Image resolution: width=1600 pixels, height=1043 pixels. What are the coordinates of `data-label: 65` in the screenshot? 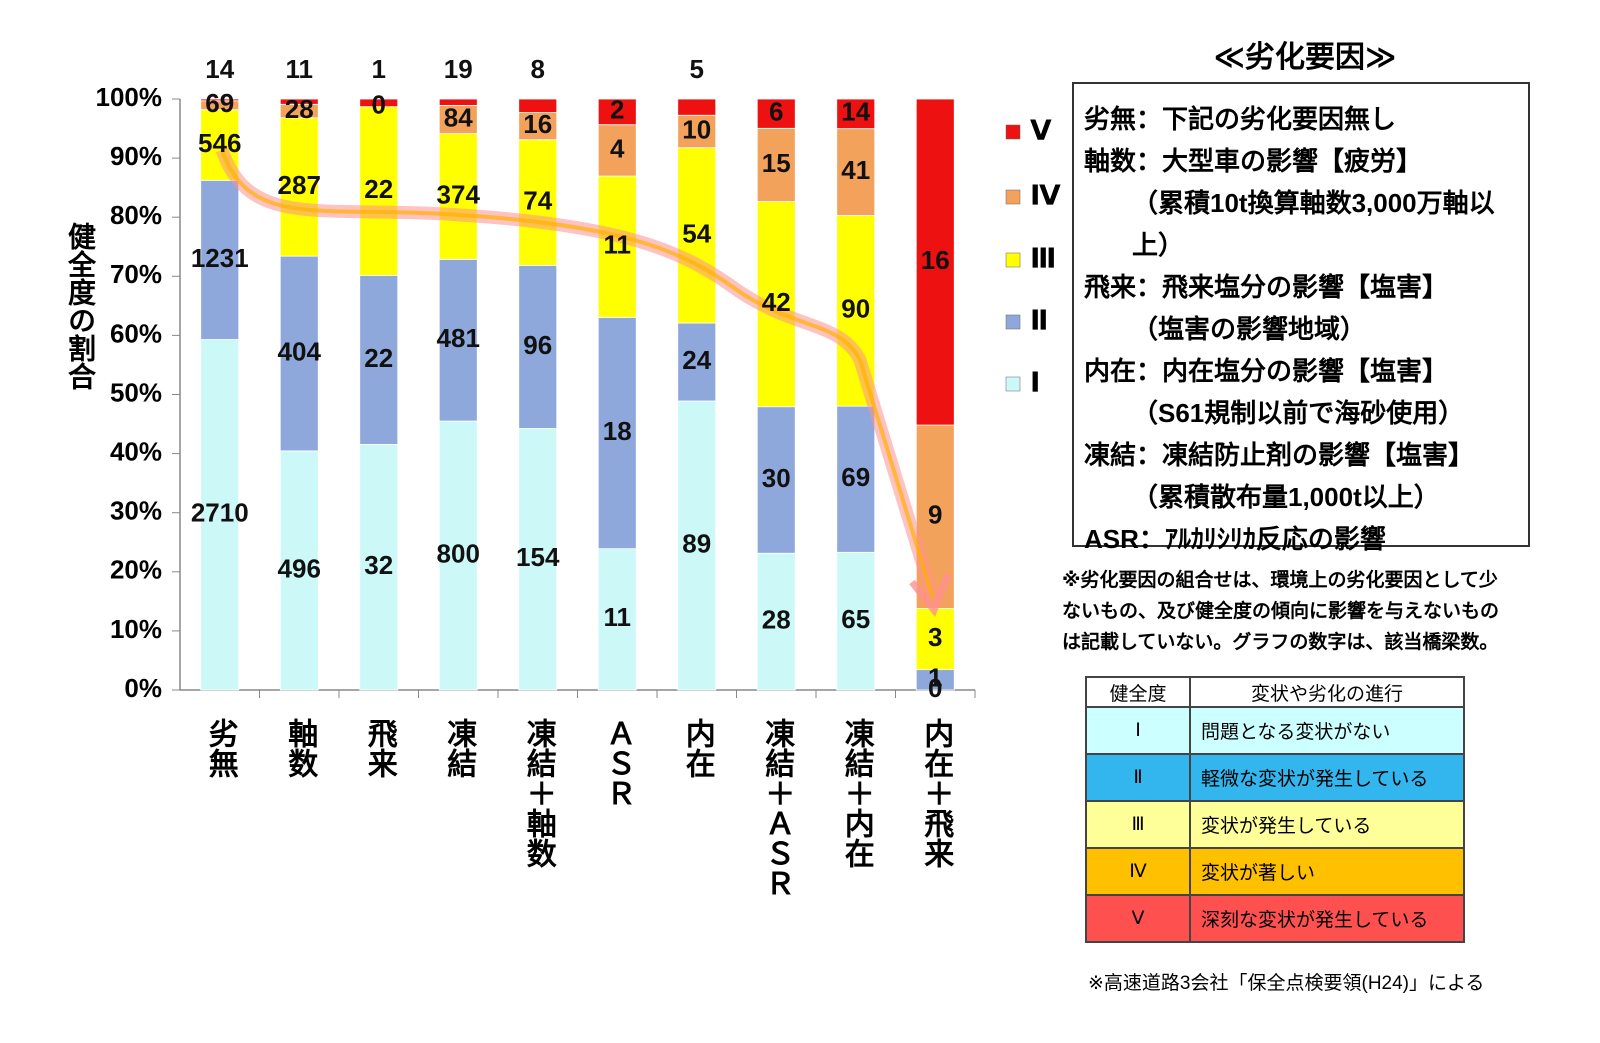 It's located at (855, 619).